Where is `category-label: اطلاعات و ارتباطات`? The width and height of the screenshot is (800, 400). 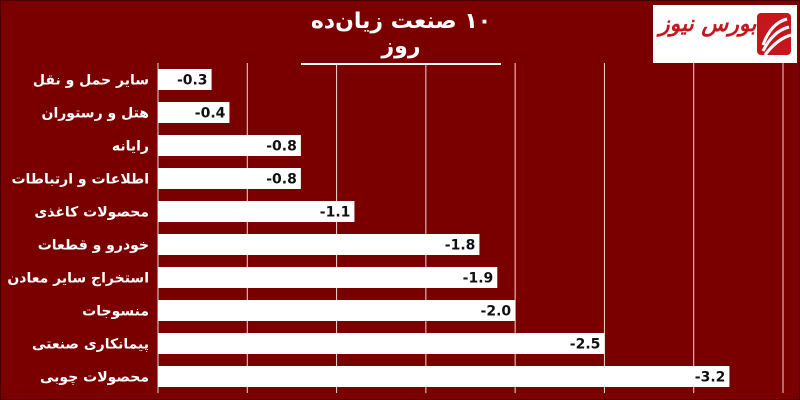
category-label: اطلاعات و ارتباطات is located at coordinates (80, 180).